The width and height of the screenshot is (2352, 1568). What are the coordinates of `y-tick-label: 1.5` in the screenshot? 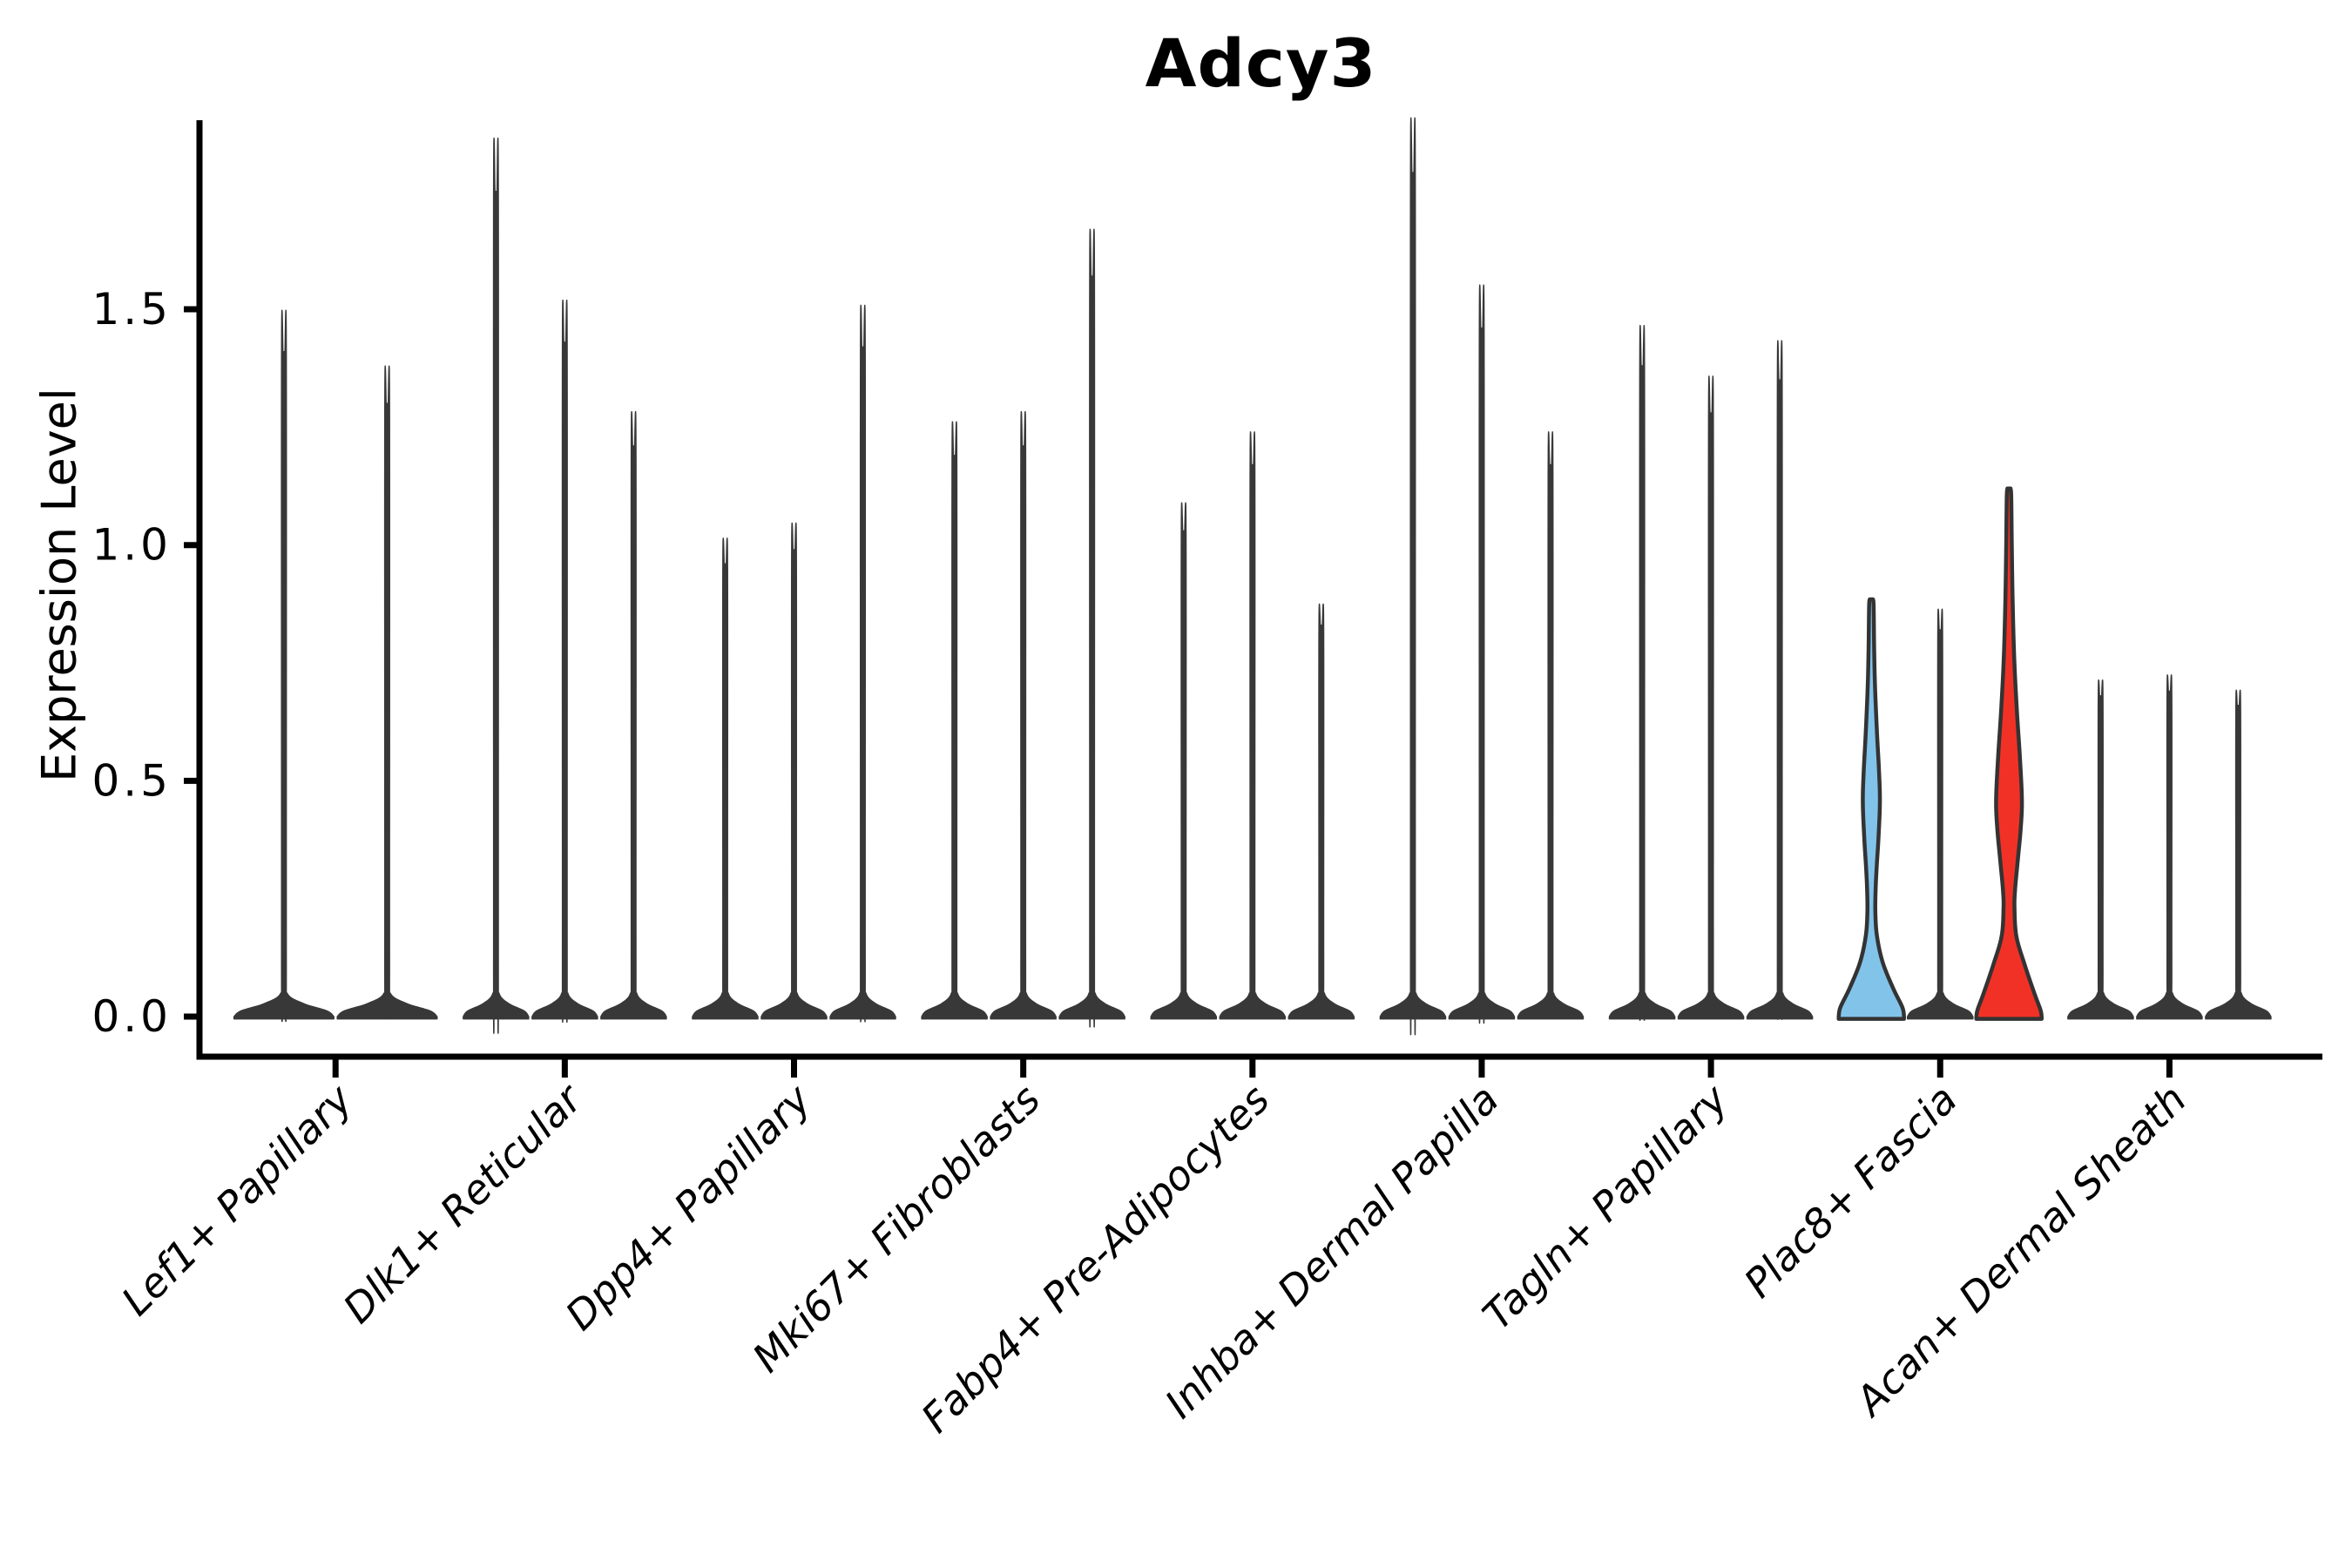 It's located at (131, 309).